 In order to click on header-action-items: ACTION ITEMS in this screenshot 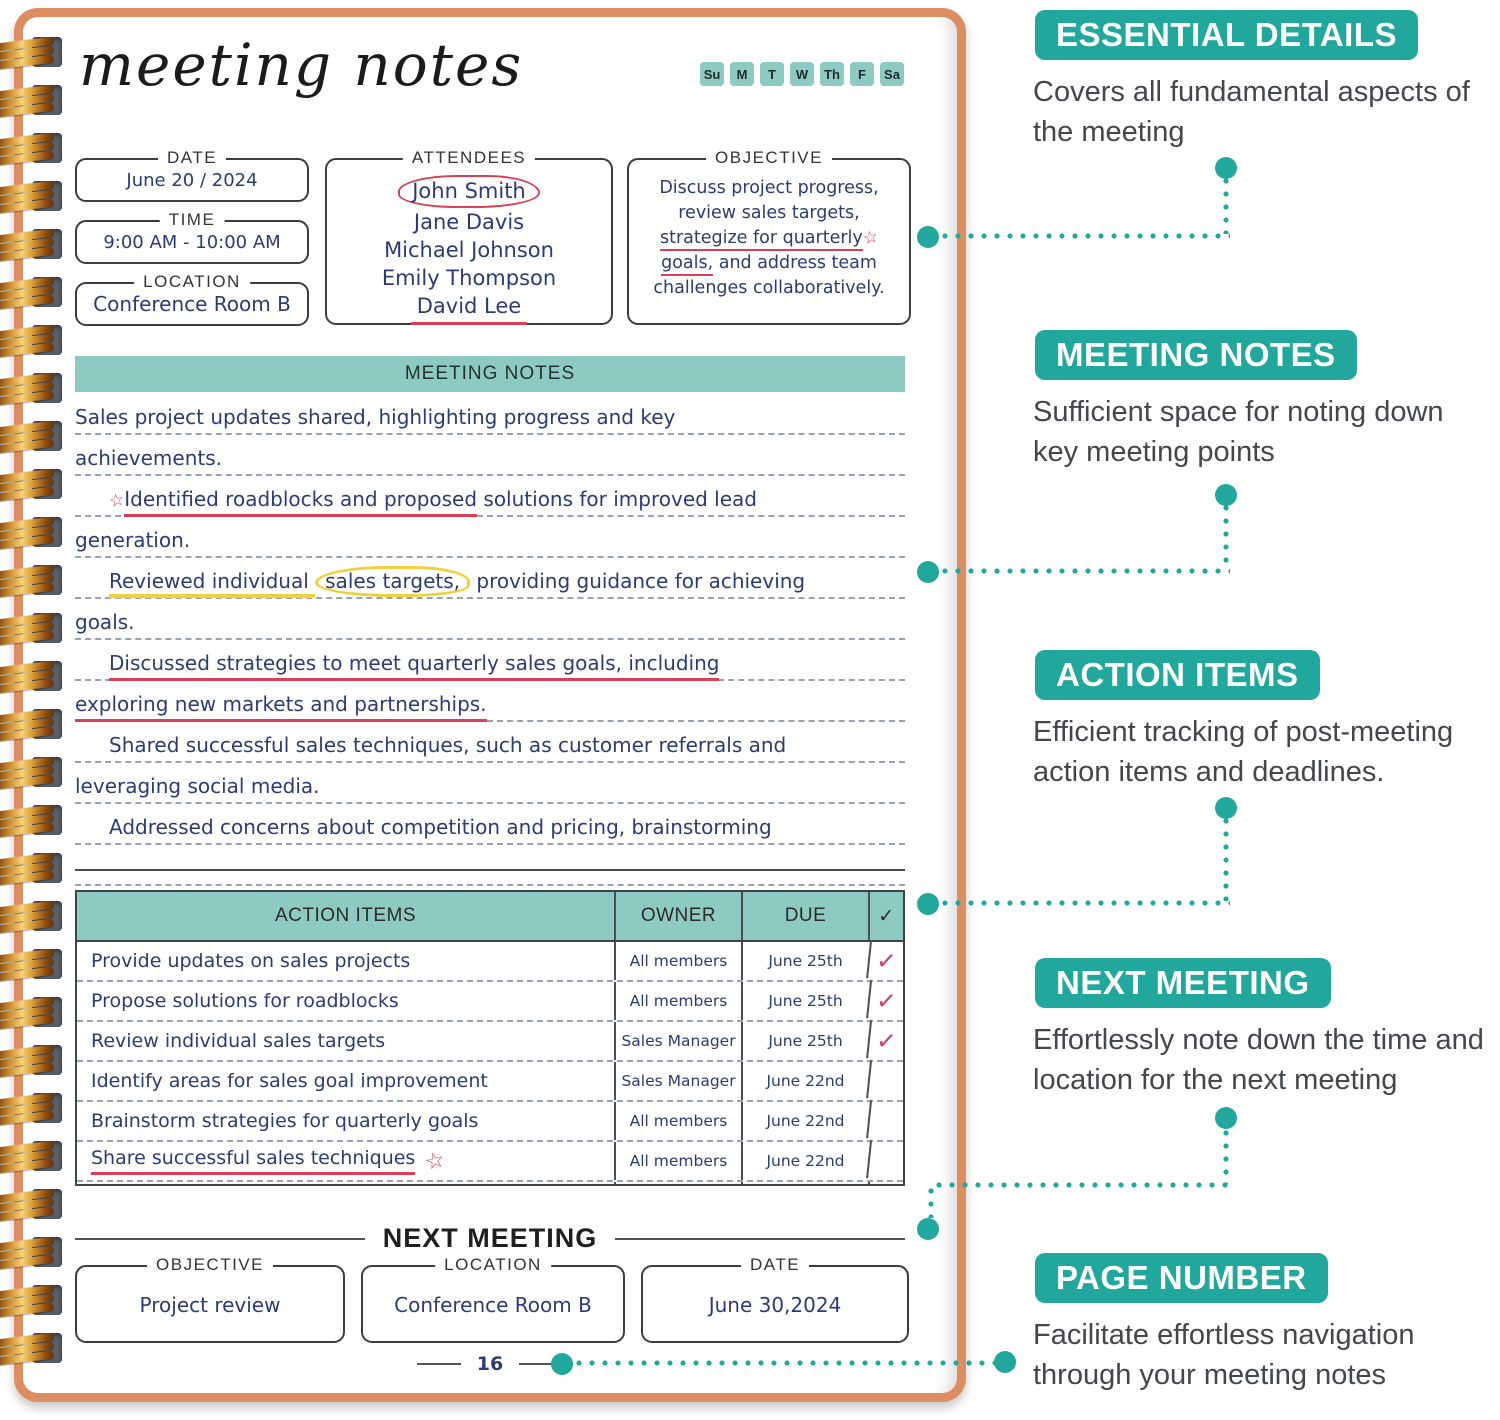, I will do `click(345, 915)`.